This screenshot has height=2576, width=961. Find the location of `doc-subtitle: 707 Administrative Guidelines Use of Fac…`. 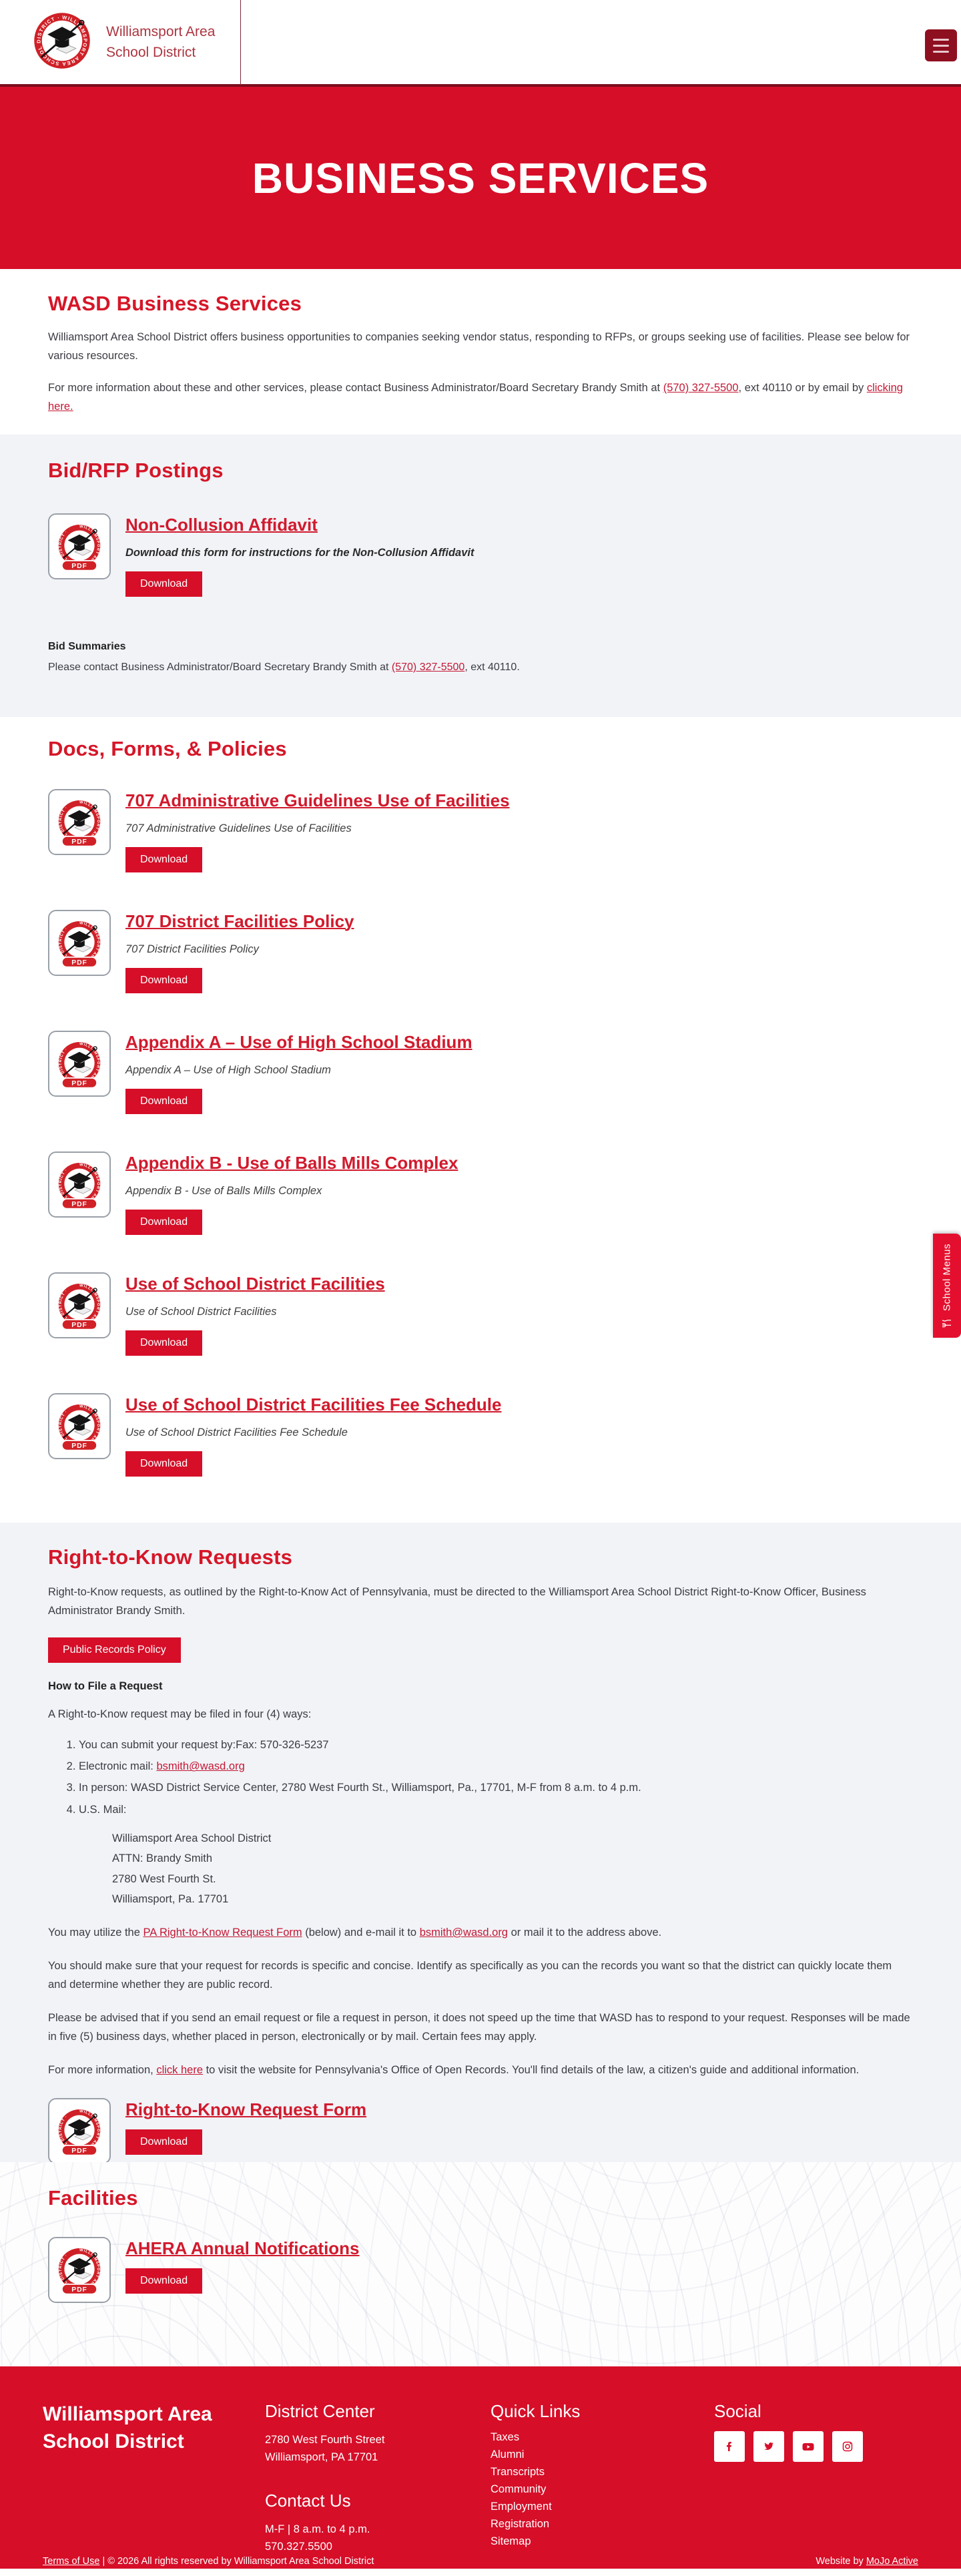

doc-subtitle: 707 Administrative Guidelines Use of Fac… is located at coordinates (238, 828).